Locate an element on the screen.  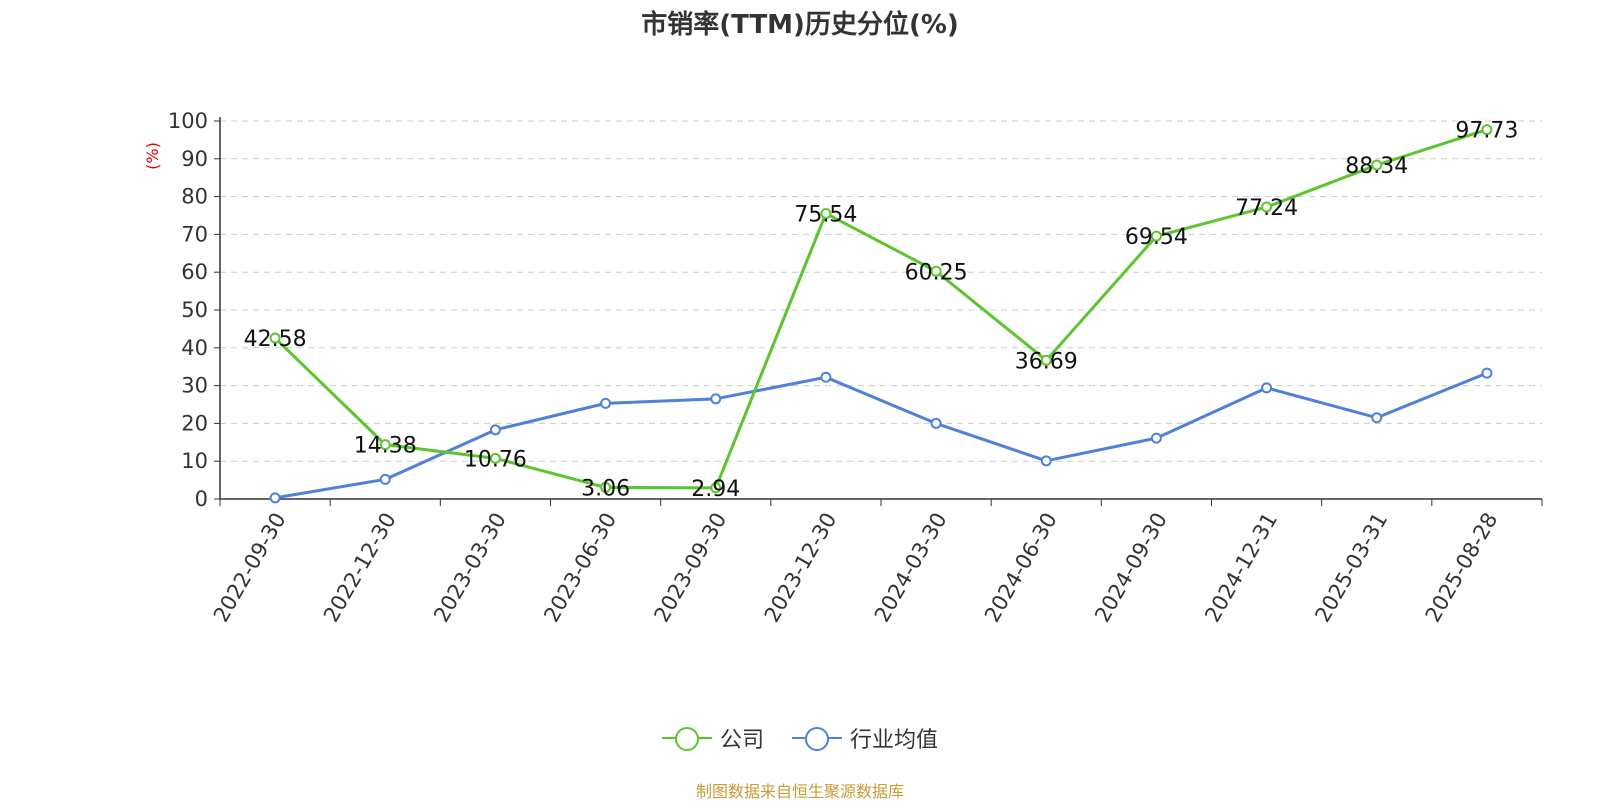
y-tick-label: 30 is located at coordinates (194, 386).